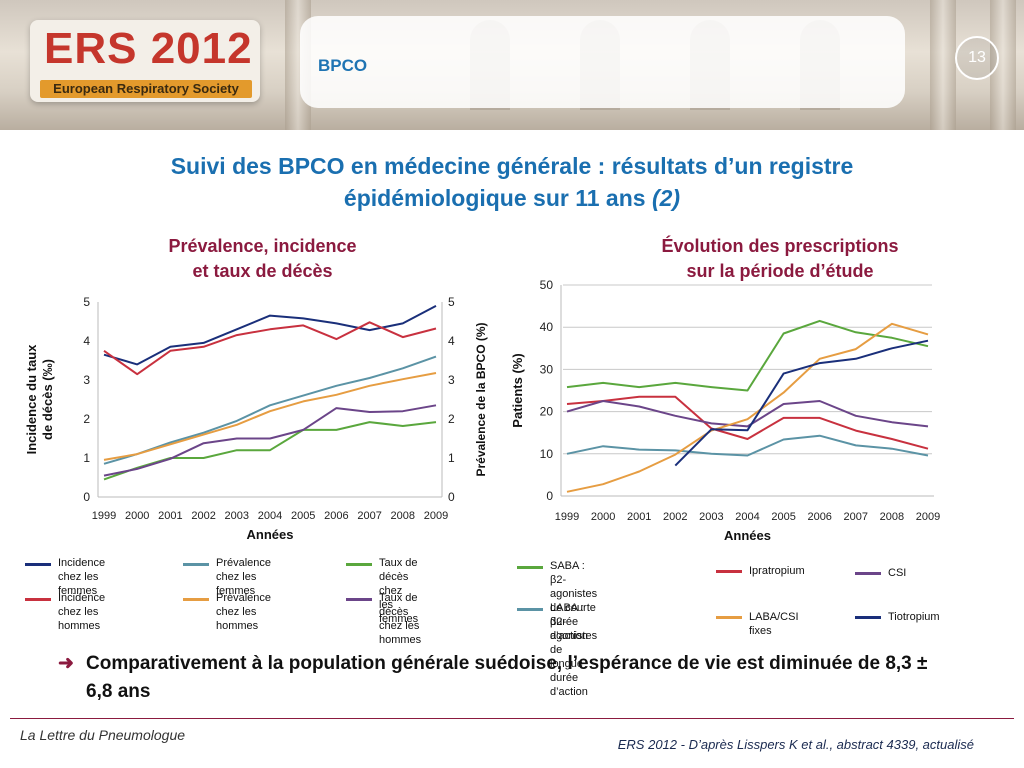  I want to click on logo-subtitle: European Respiratory Society, so click(146, 89).